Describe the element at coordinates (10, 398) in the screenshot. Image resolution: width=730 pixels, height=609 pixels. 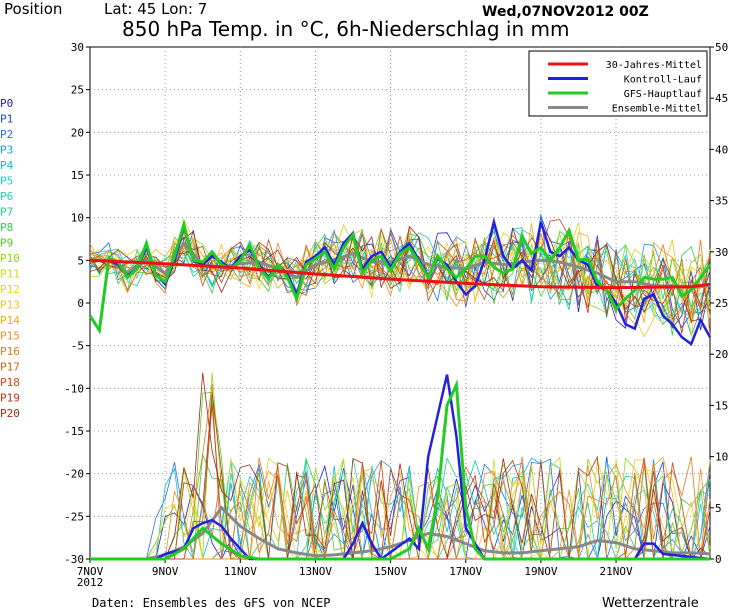
I see `member-label-p19: P19` at that location.